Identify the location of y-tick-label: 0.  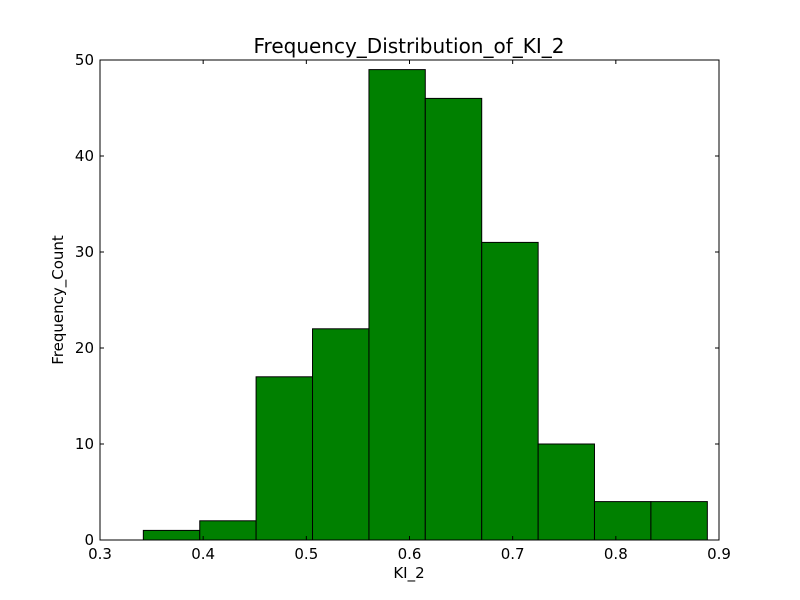
(89, 540).